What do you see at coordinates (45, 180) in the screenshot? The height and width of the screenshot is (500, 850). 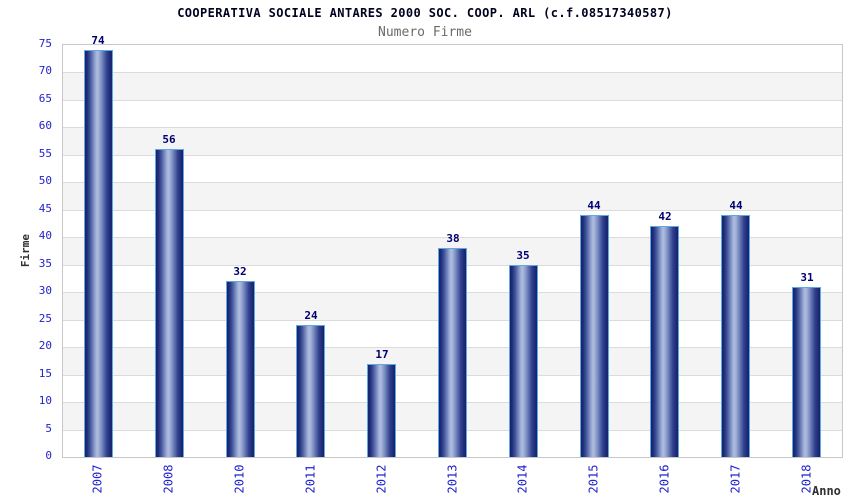 I see `y-tick-label: 50` at bounding box center [45, 180].